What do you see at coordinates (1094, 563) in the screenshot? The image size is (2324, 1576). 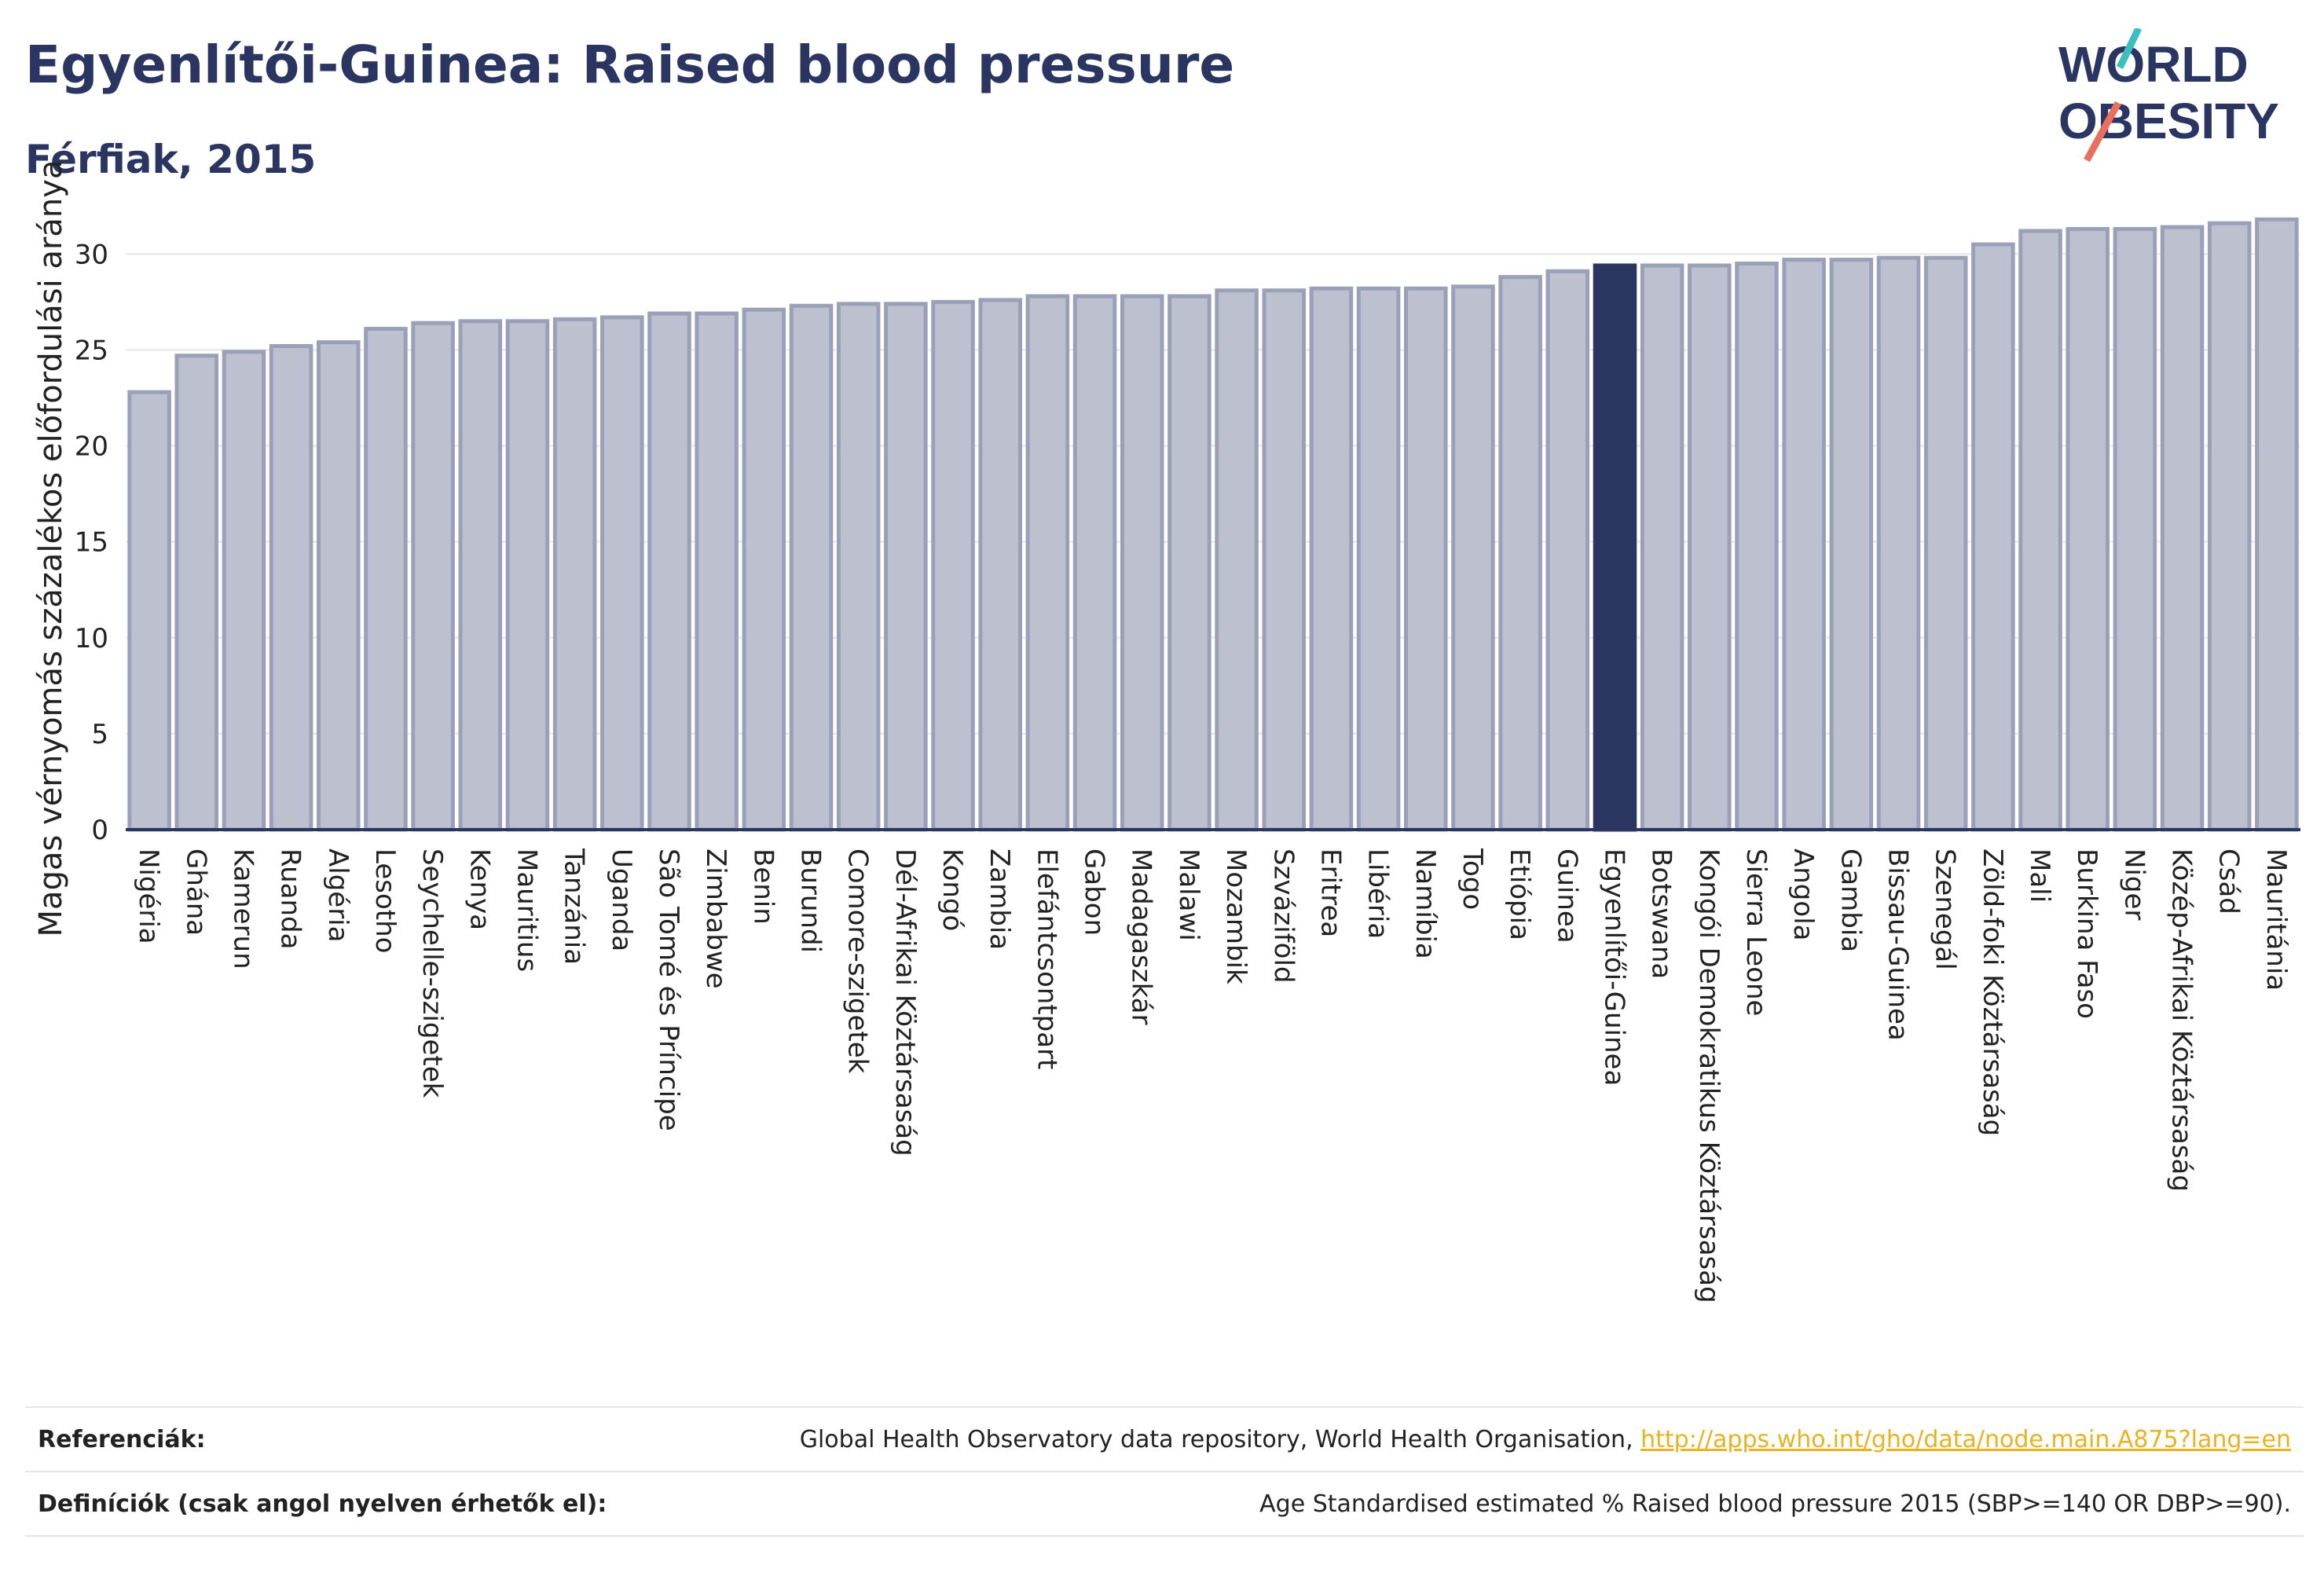 I see `bar-gabon` at bounding box center [1094, 563].